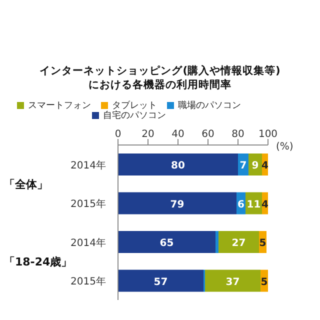 The height and width of the screenshot is (320, 320). Describe the element at coordinates (209, 106) in the screenshot. I see `legend-label: 職場のパソコン` at that location.